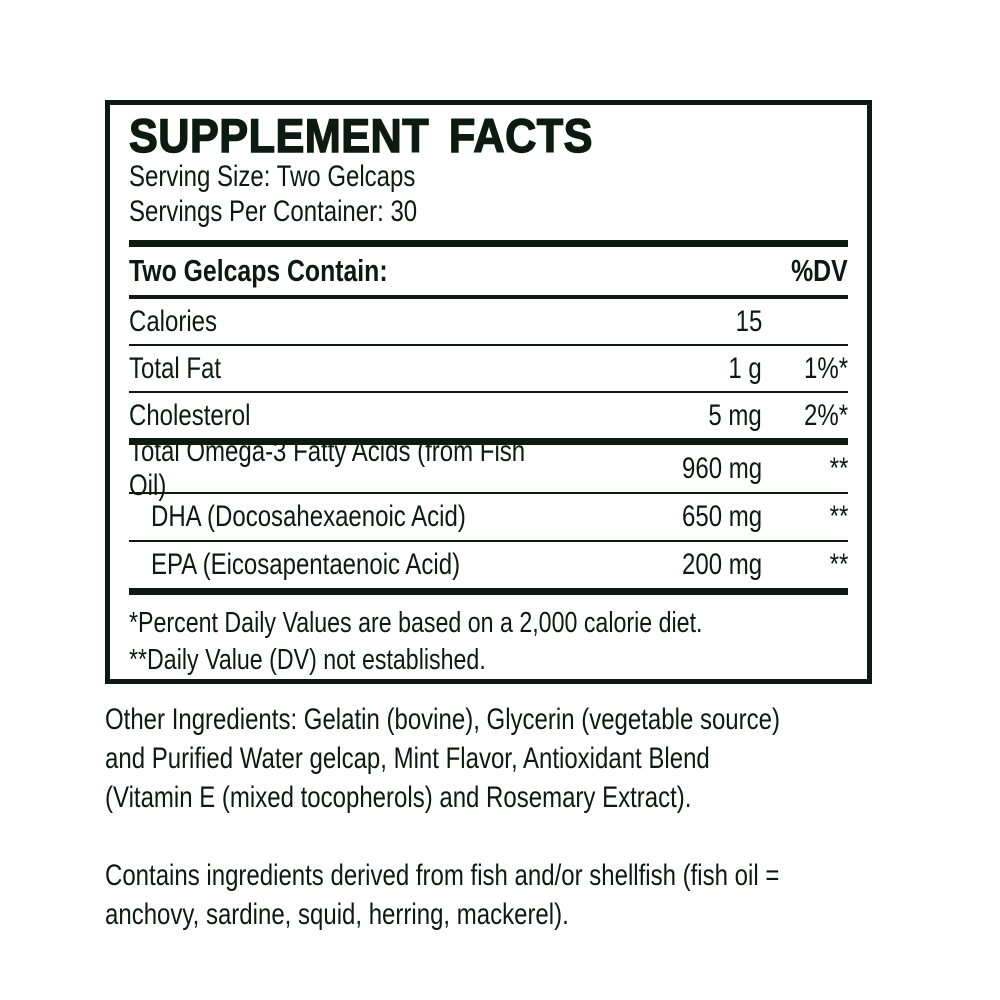 This screenshot has width=1000, height=1000. Describe the element at coordinates (488, 414) in the screenshot. I see `nutrient-row-cholesterol: Cholesterol 5 mg 2%*` at that location.